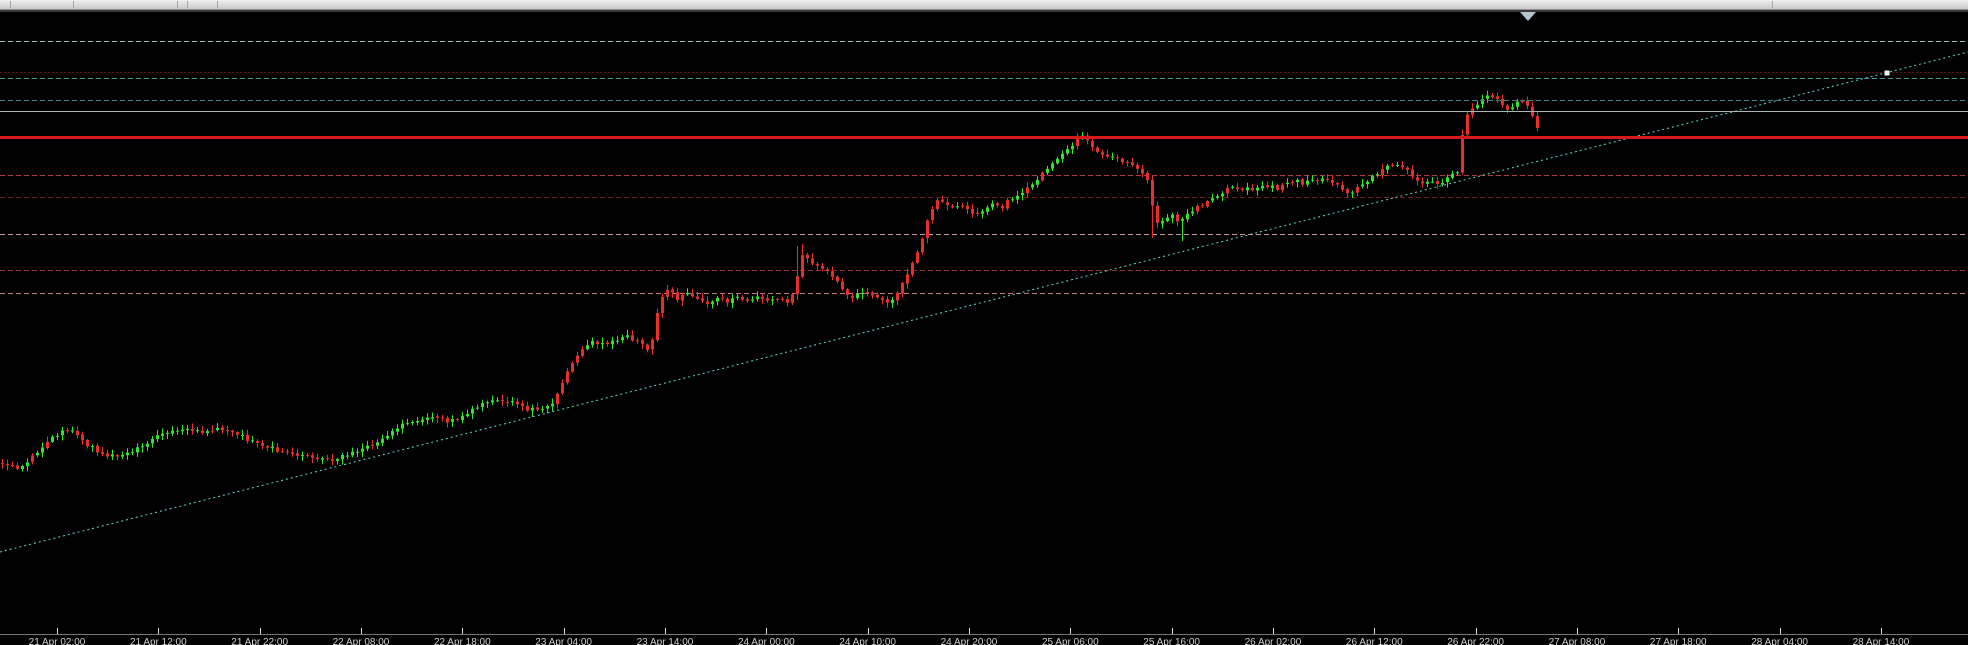  Describe the element at coordinates (867, 641) in the screenshot. I see `time-axis-label: 24 Apr 10:00` at that location.